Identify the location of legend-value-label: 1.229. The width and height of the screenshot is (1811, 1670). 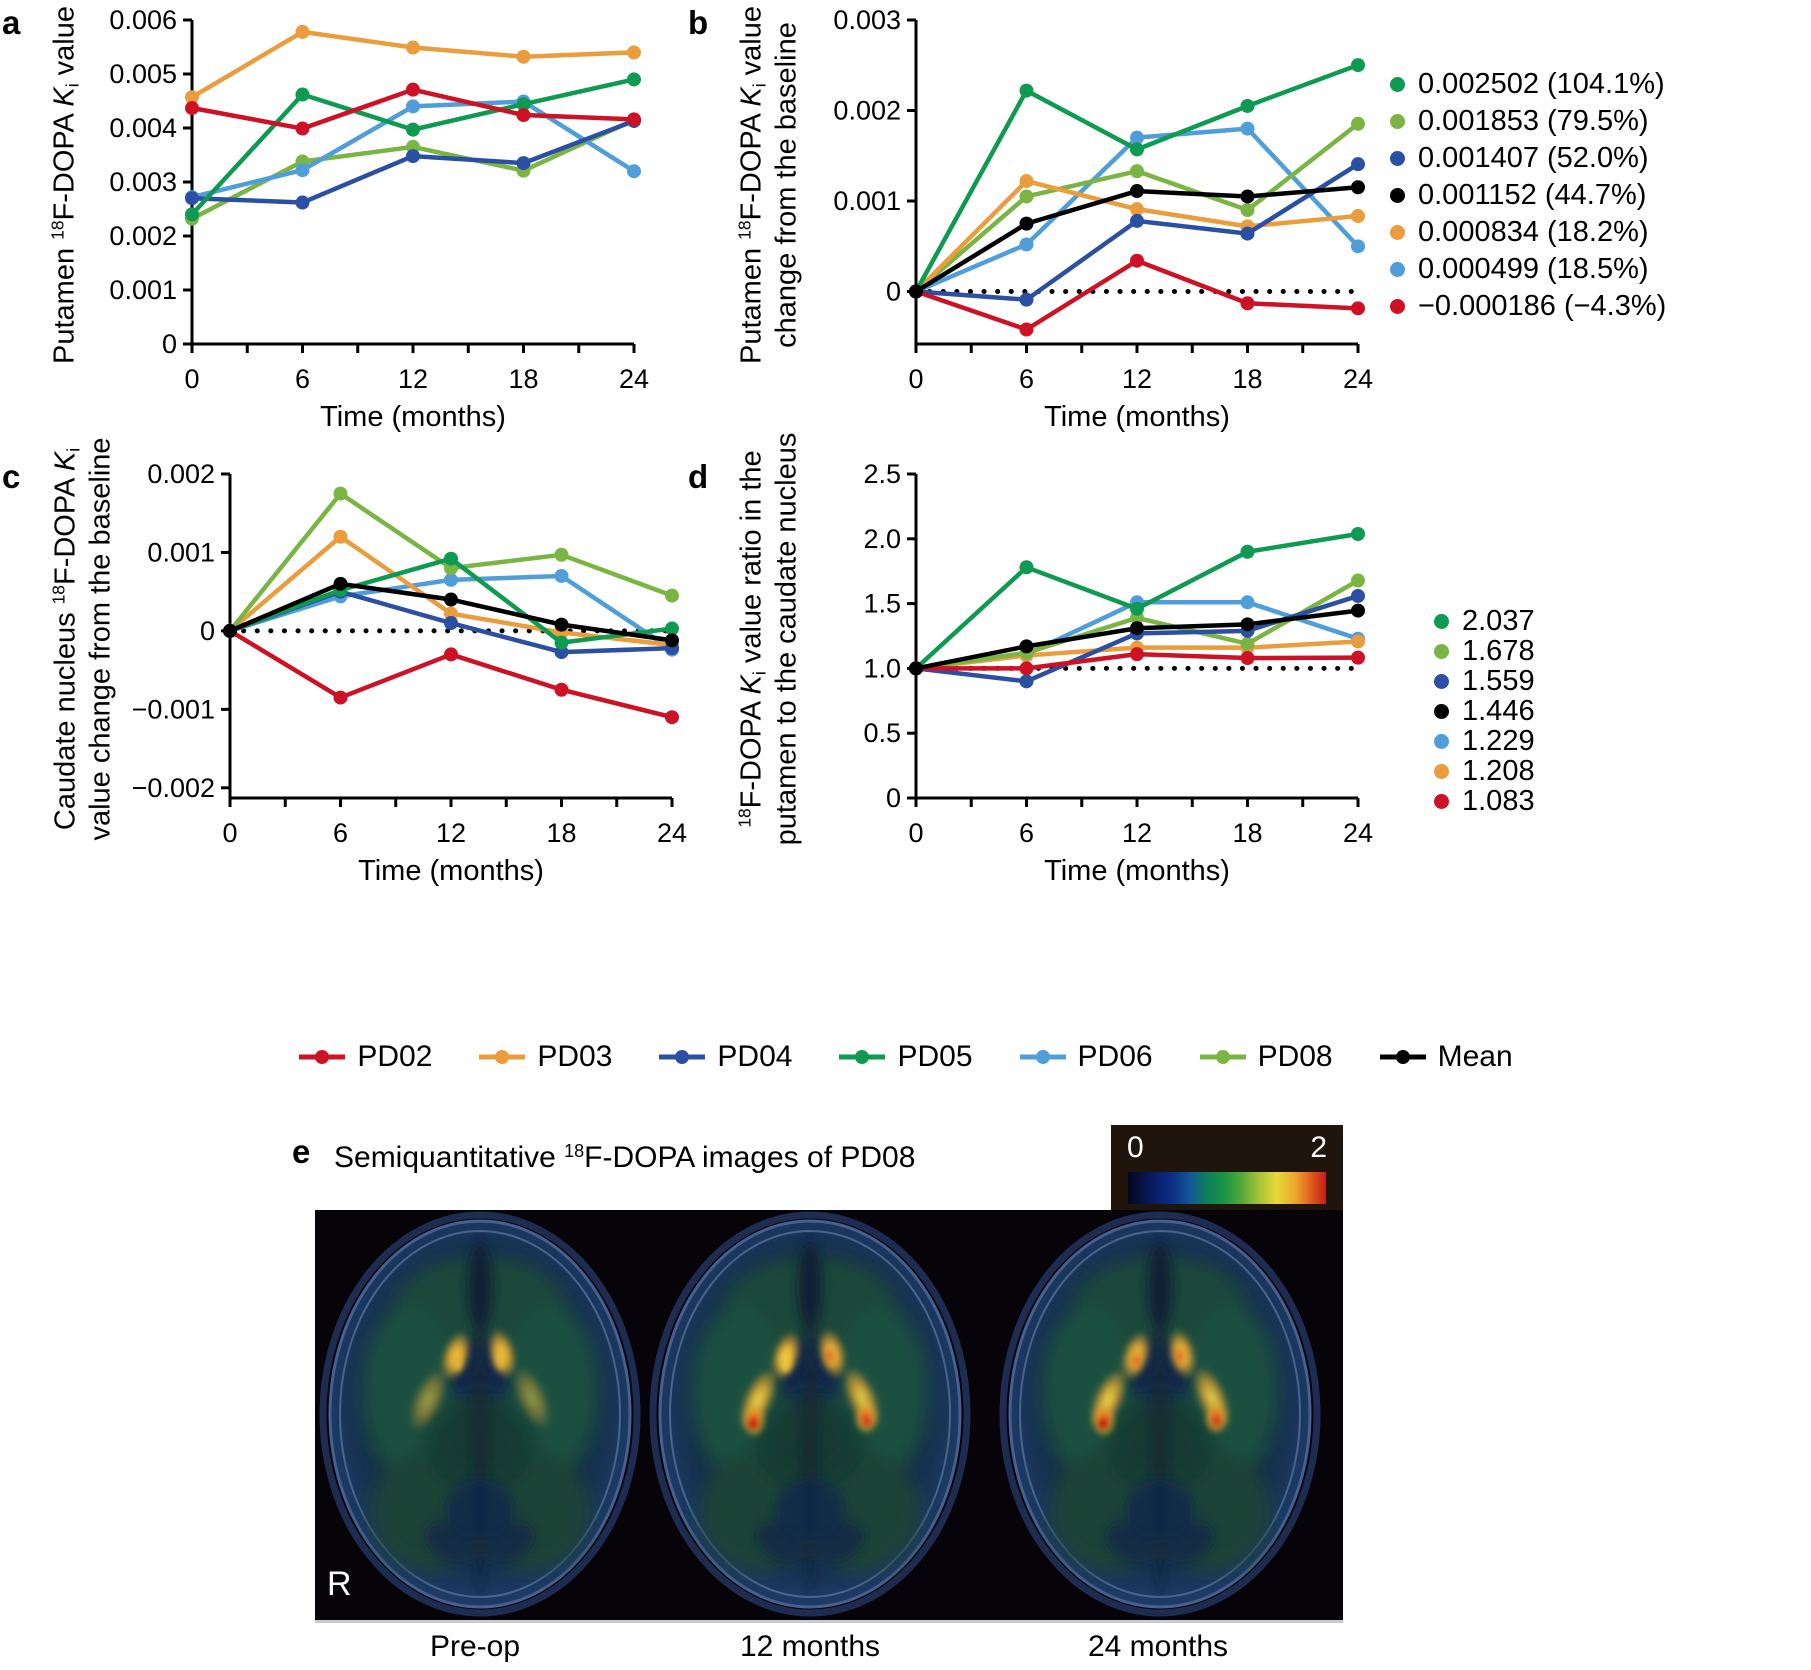
(1498, 740).